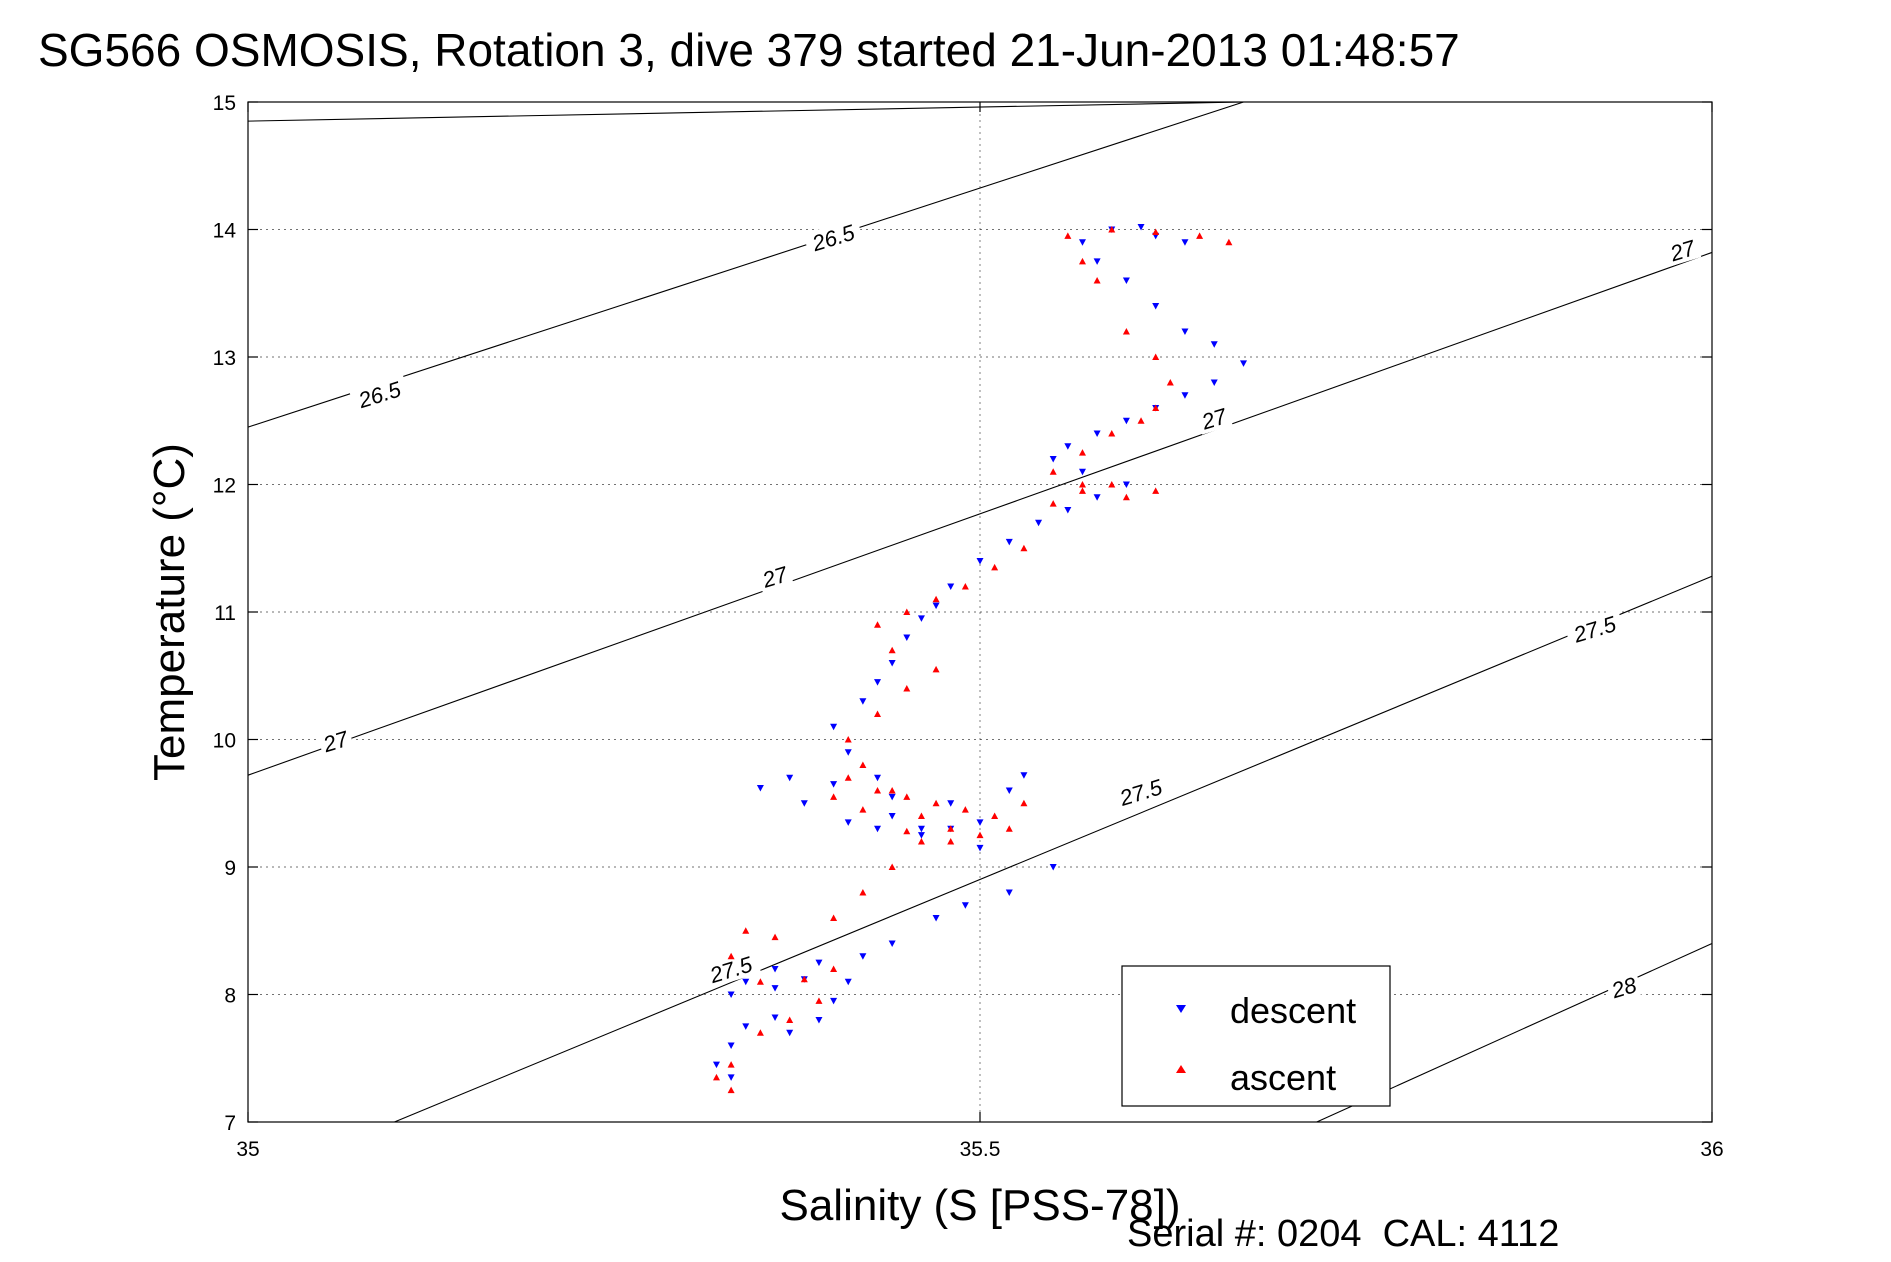 Image resolution: width=1891 pixels, height=1262 pixels. What do you see at coordinates (224, 358) in the screenshot?
I see `y-tick-label: 13` at bounding box center [224, 358].